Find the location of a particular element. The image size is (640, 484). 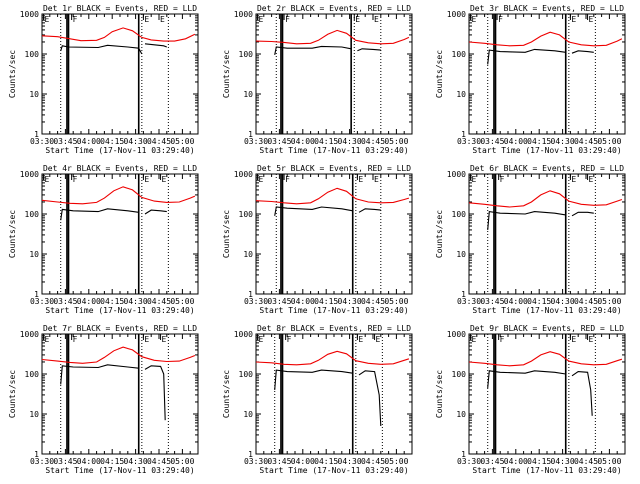

panel-title: Det 7r BLACK = Events, RED = LLD is located at coordinates (120, 328).